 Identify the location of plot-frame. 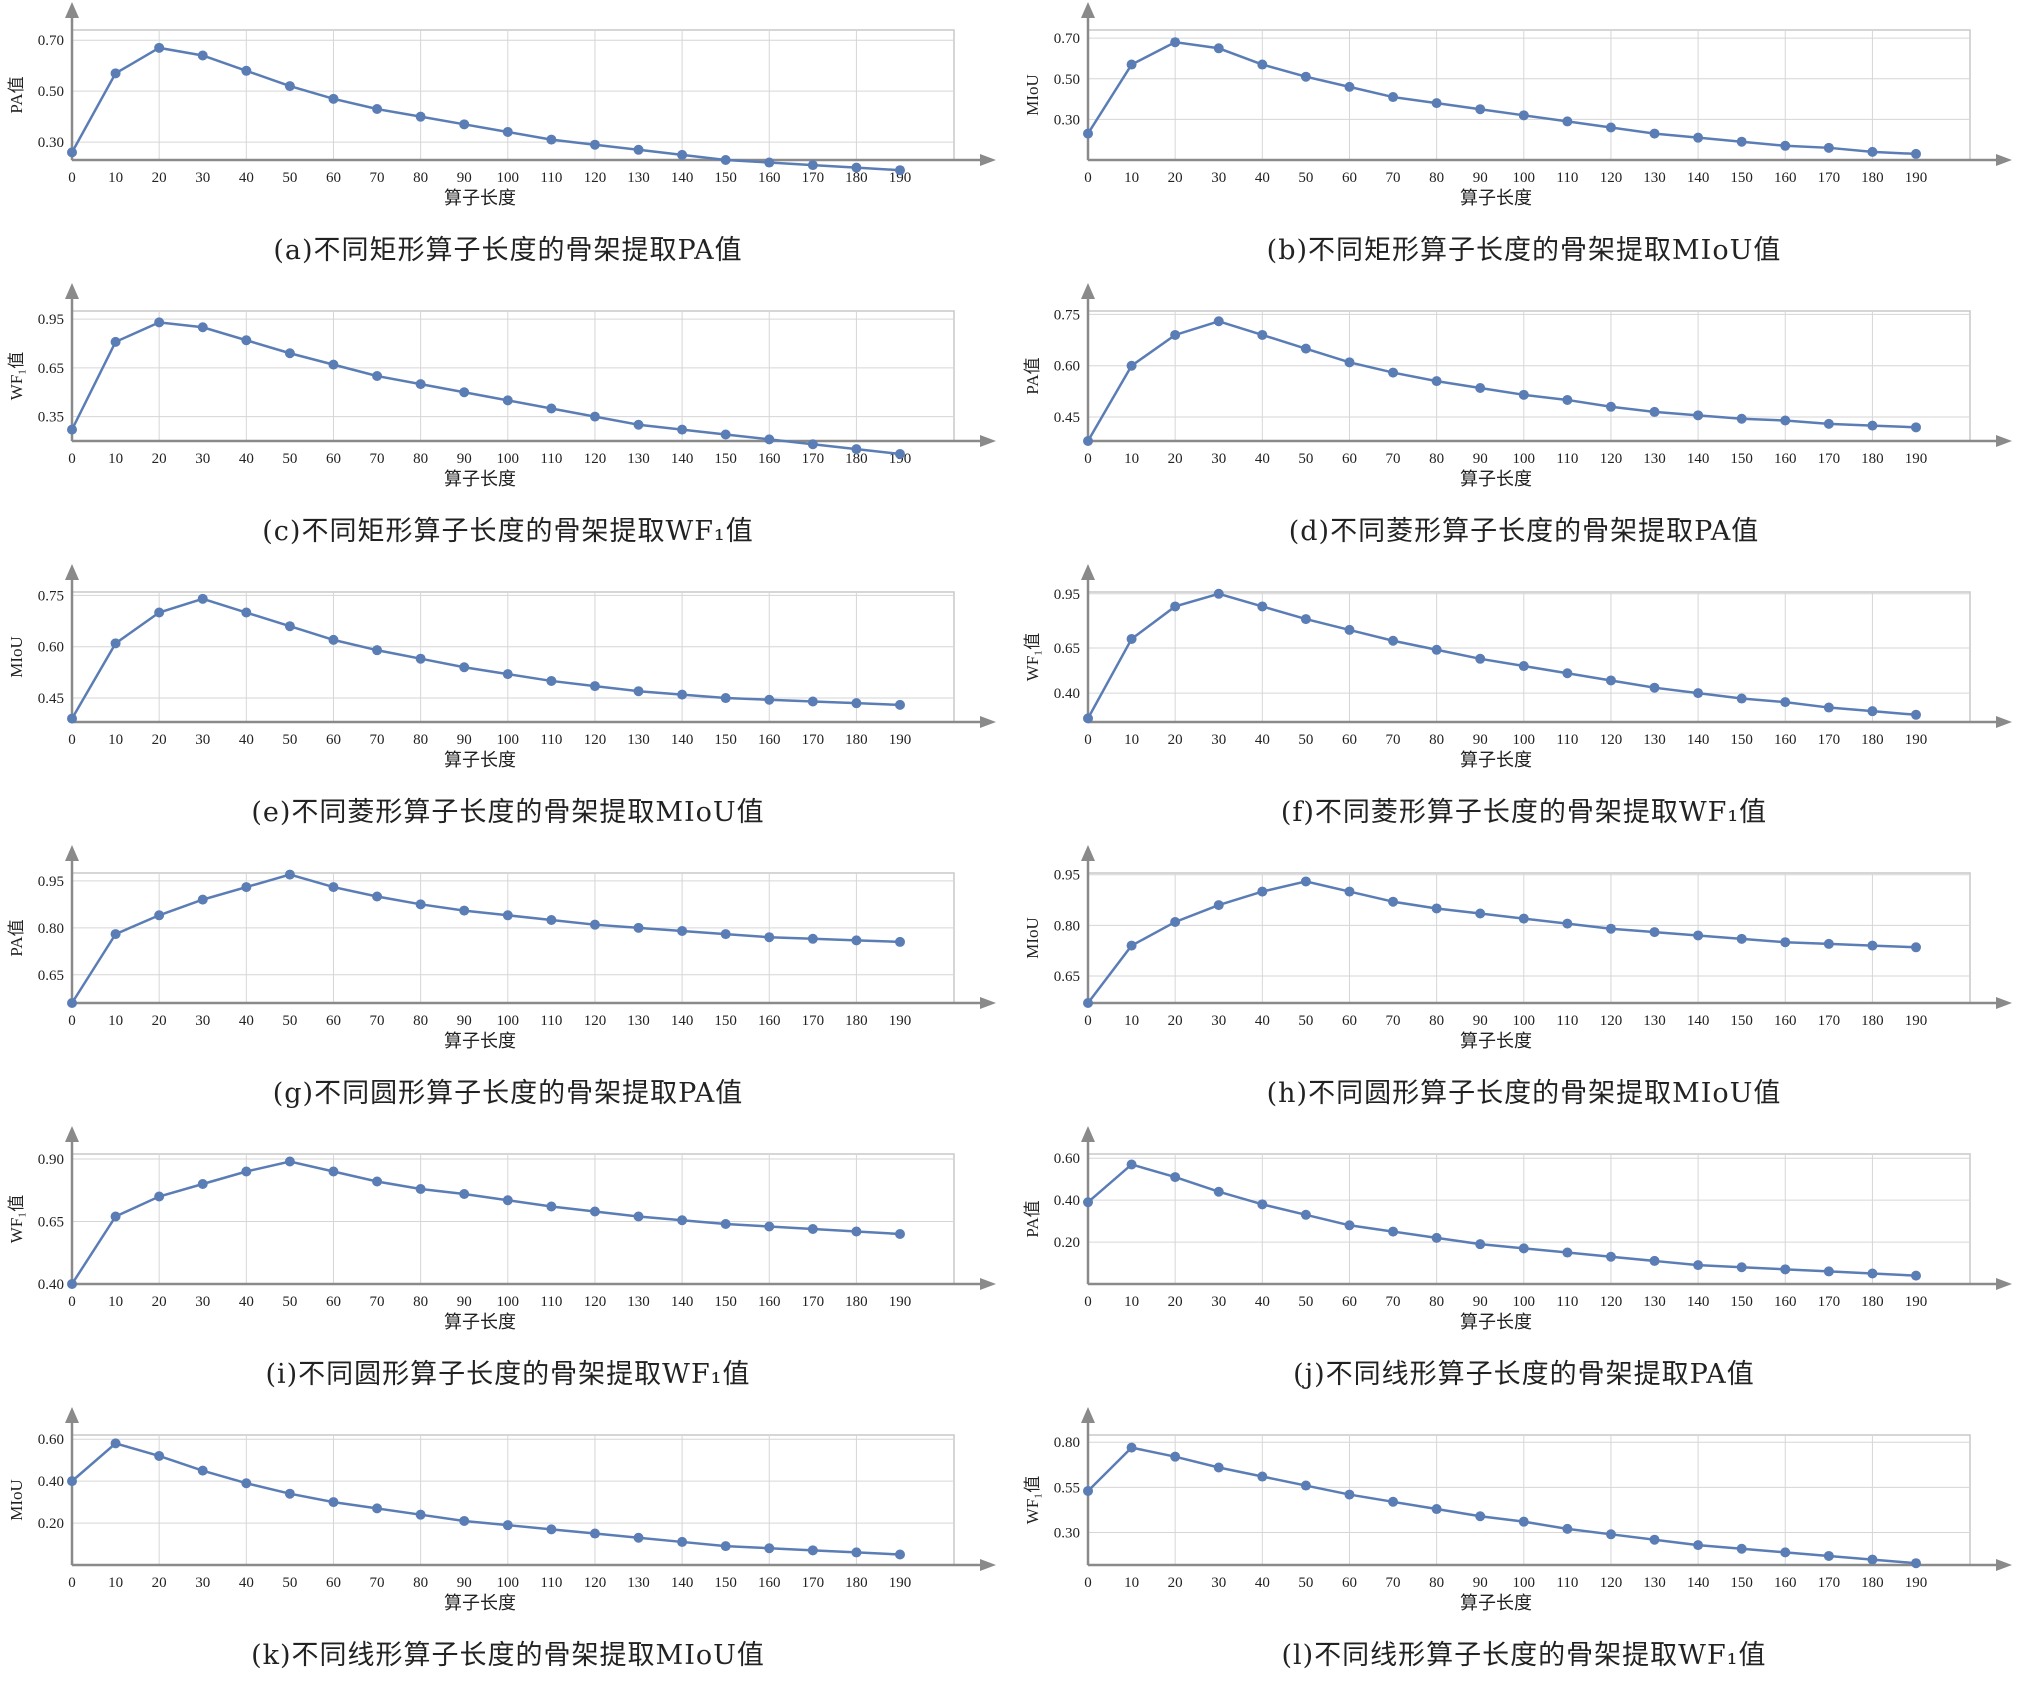
(513, 95).